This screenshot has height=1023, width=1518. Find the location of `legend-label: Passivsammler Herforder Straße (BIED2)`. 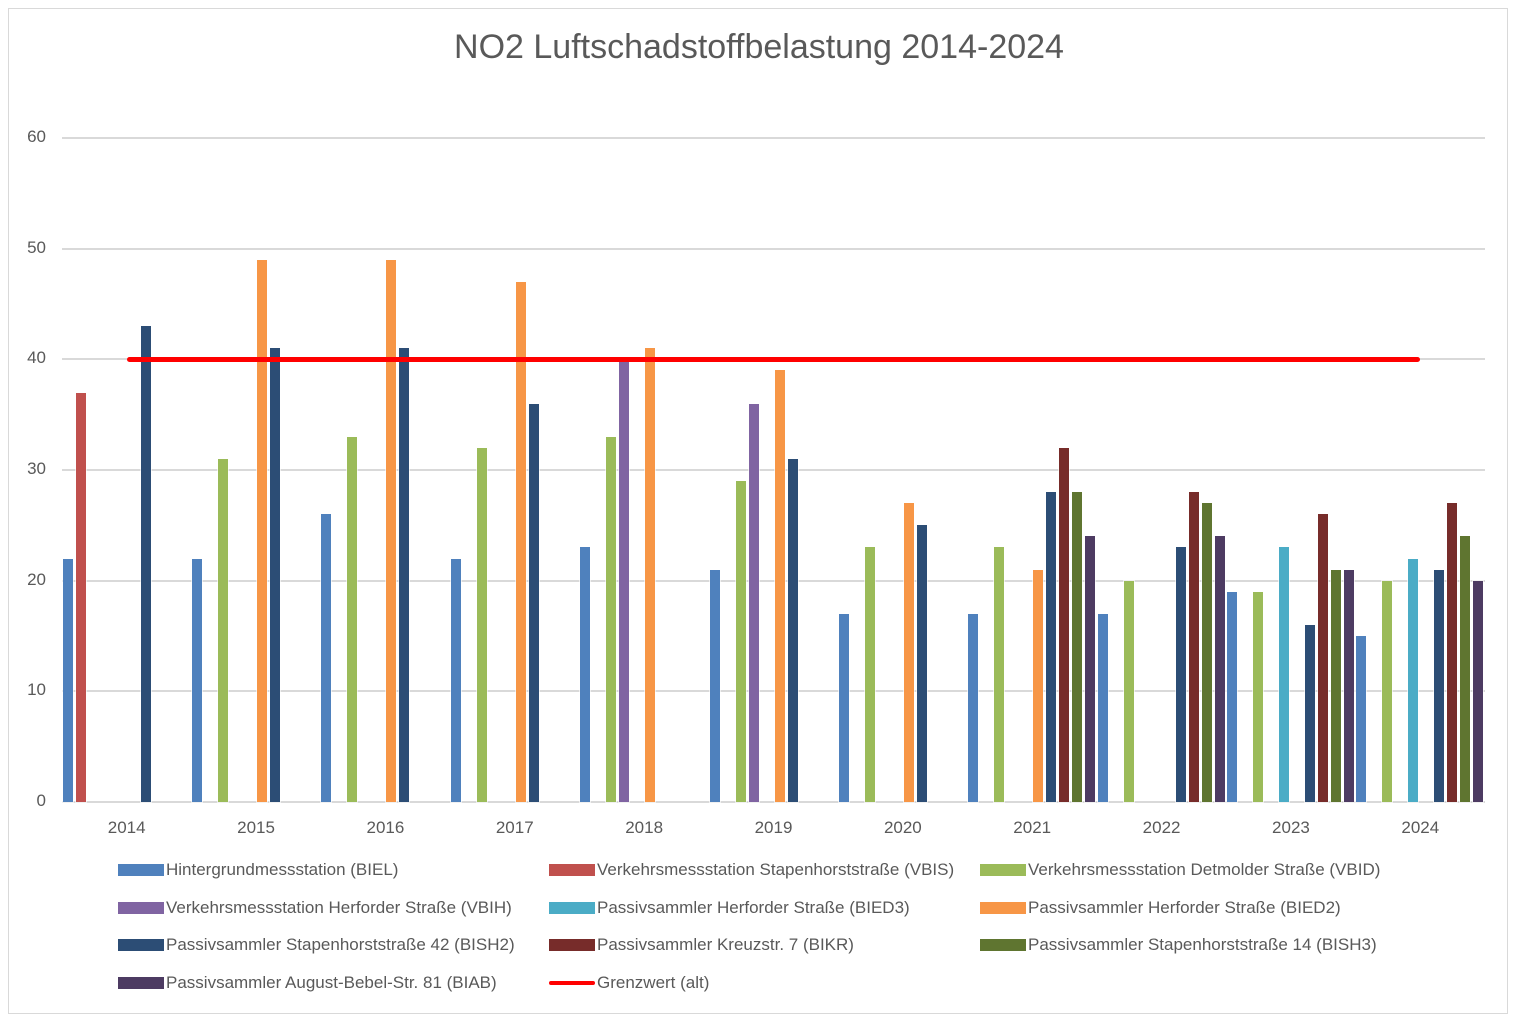

legend-label: Passivsammler Herforder Straße (BIED2) is located at coordinates (1184, 907).